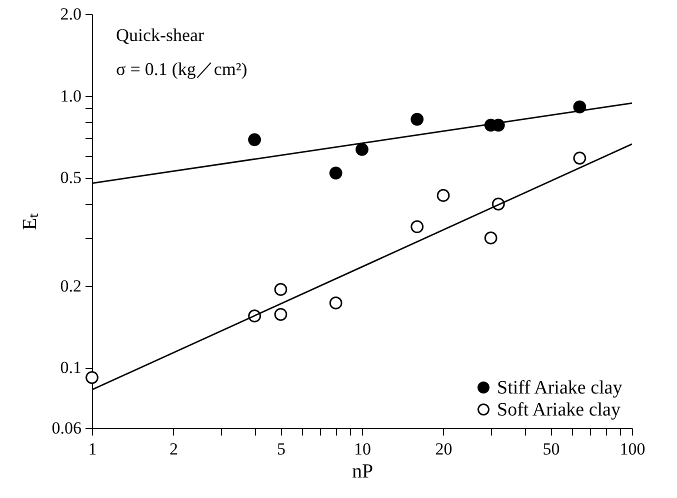 The width and height of the screenshot is (677, 498). Describe the element at coordinates (71, 368) in the screenshot. I see `y-tick-label: 0.1` at that location.